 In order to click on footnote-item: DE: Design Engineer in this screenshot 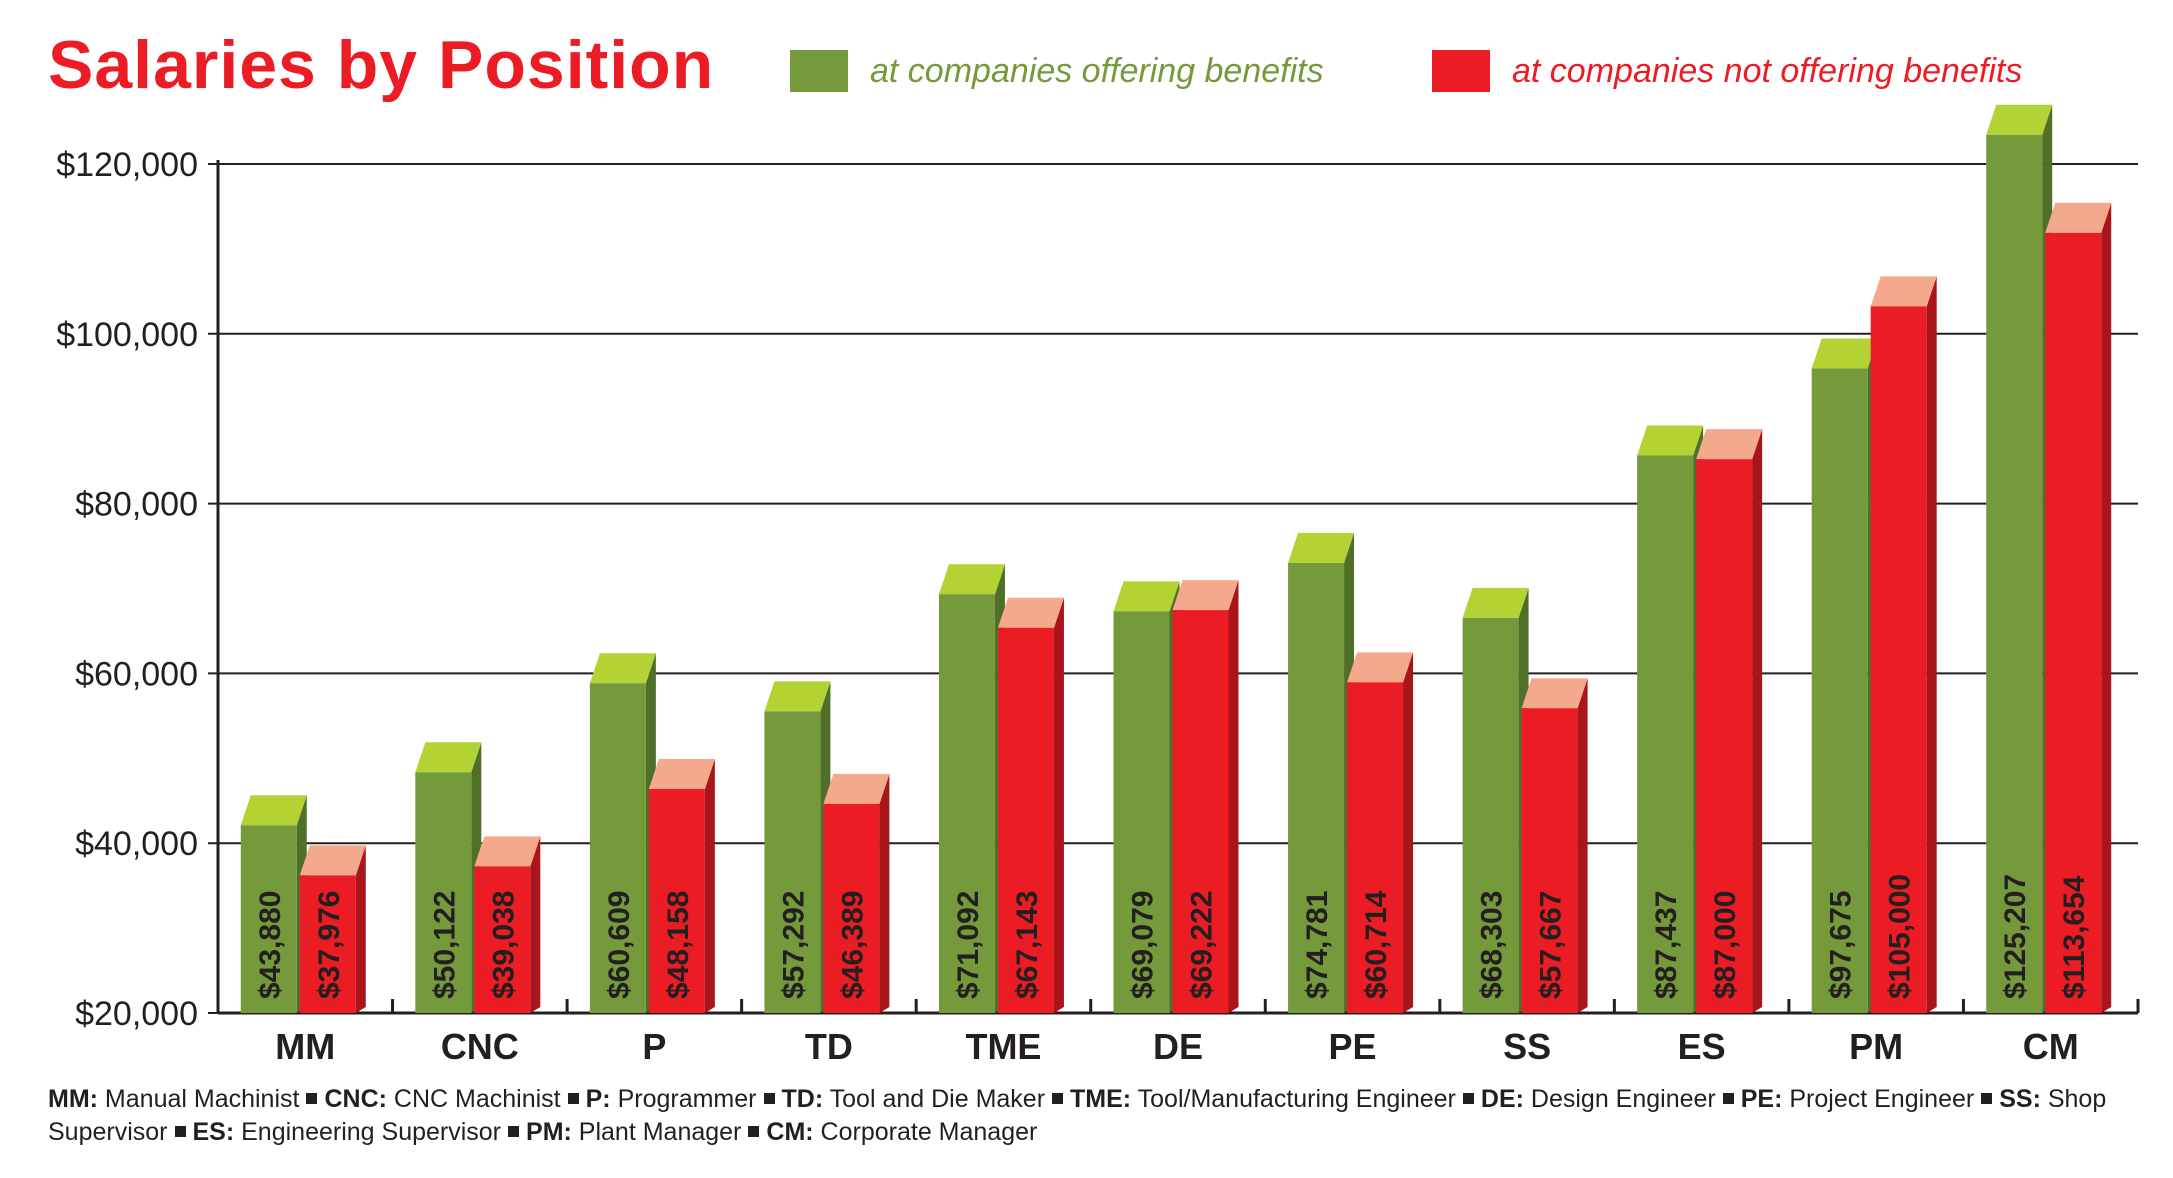, I will do `click(1598, 1099)`.